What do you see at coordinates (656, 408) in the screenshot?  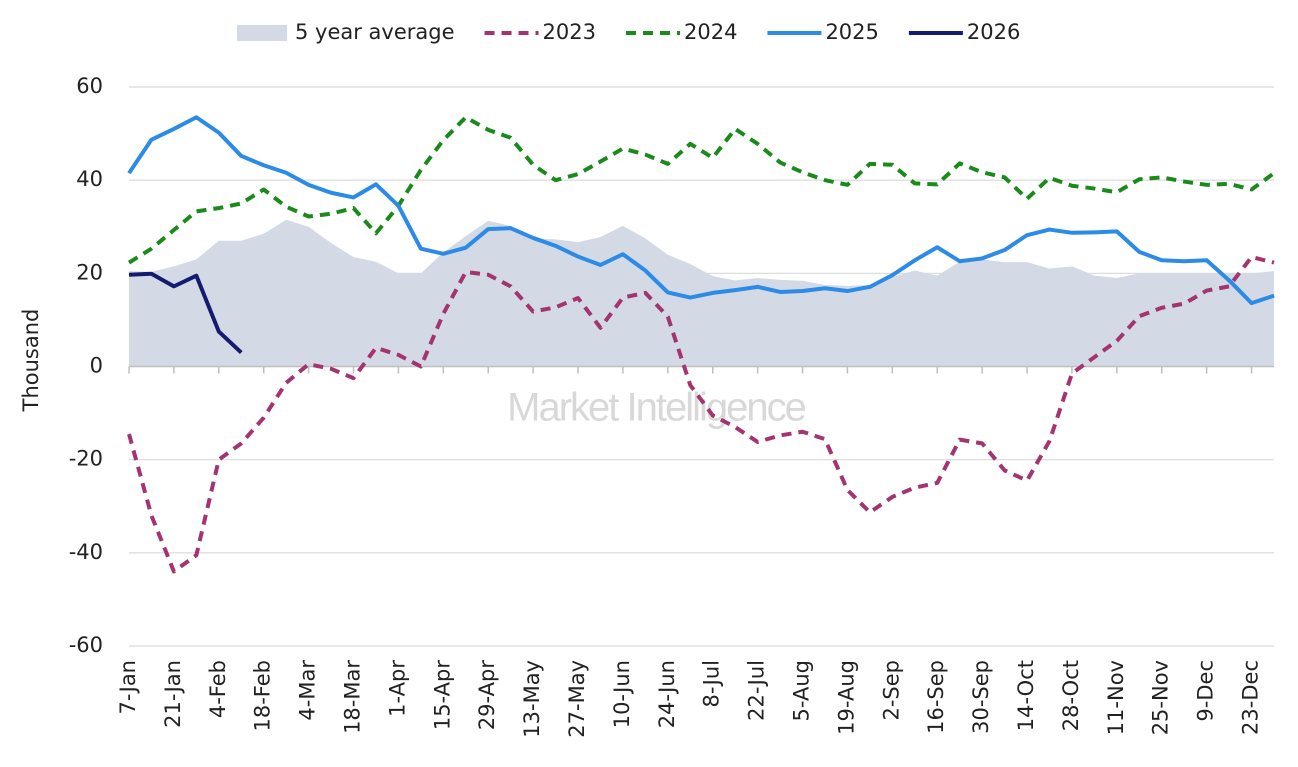 I see `watermark-text: Market Intelligence` at bounding box center [656, 408].